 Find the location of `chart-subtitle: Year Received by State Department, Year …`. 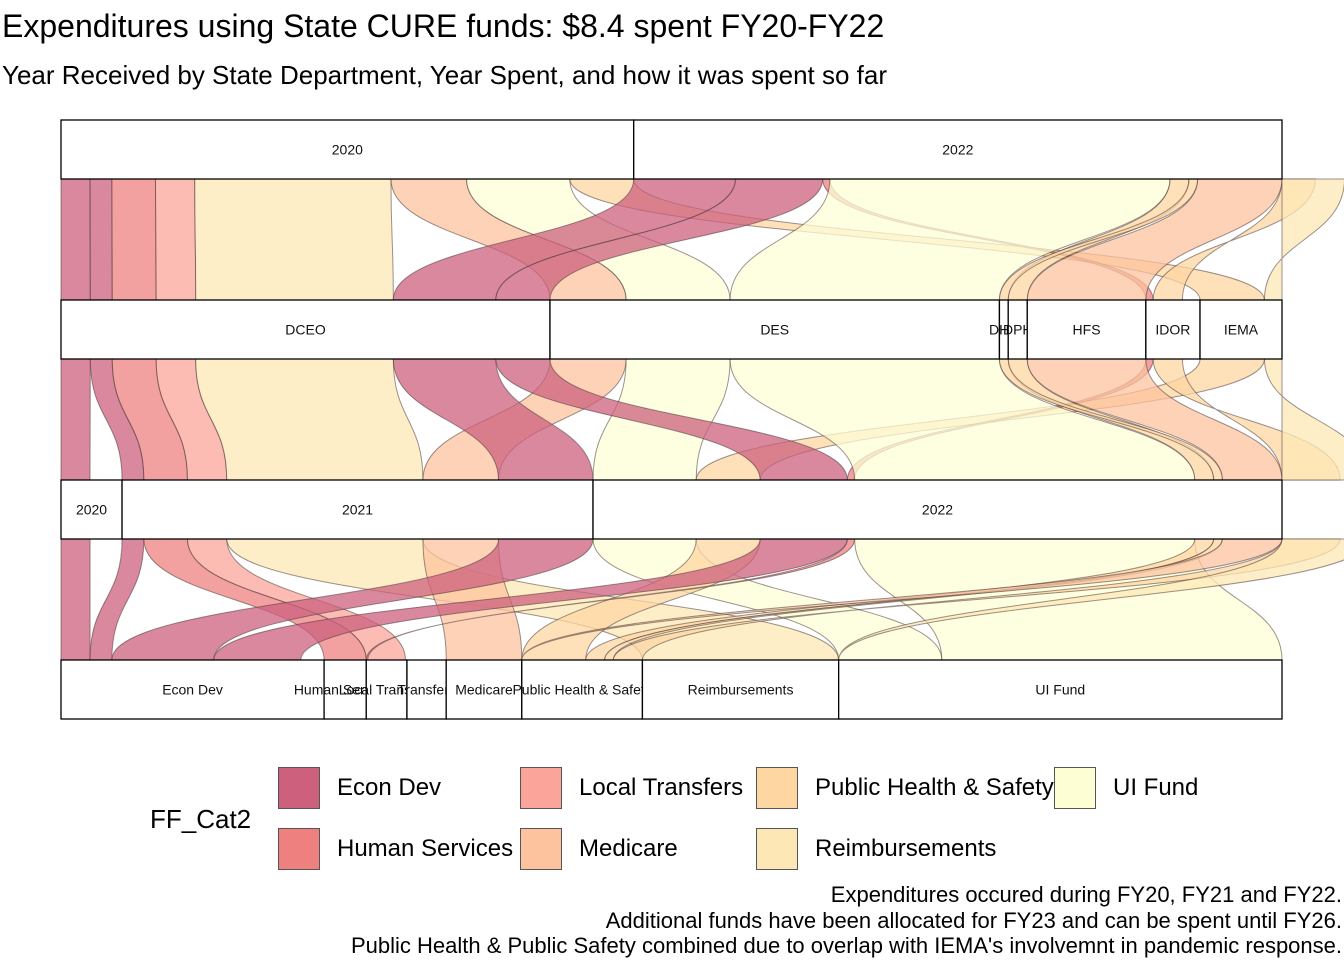

chart-subtitle: Year Received by State Department, Year … is located at coordinates (445, 75).